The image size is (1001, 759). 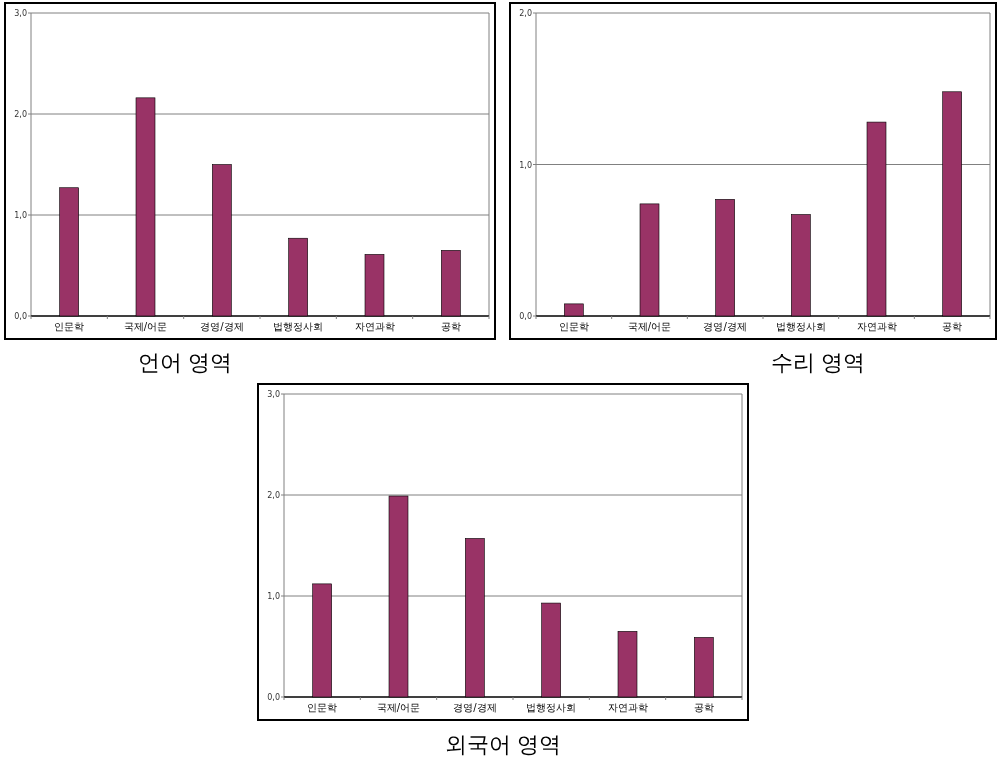 I want to click on text: 수리 영역, so click(x=818, y=362).